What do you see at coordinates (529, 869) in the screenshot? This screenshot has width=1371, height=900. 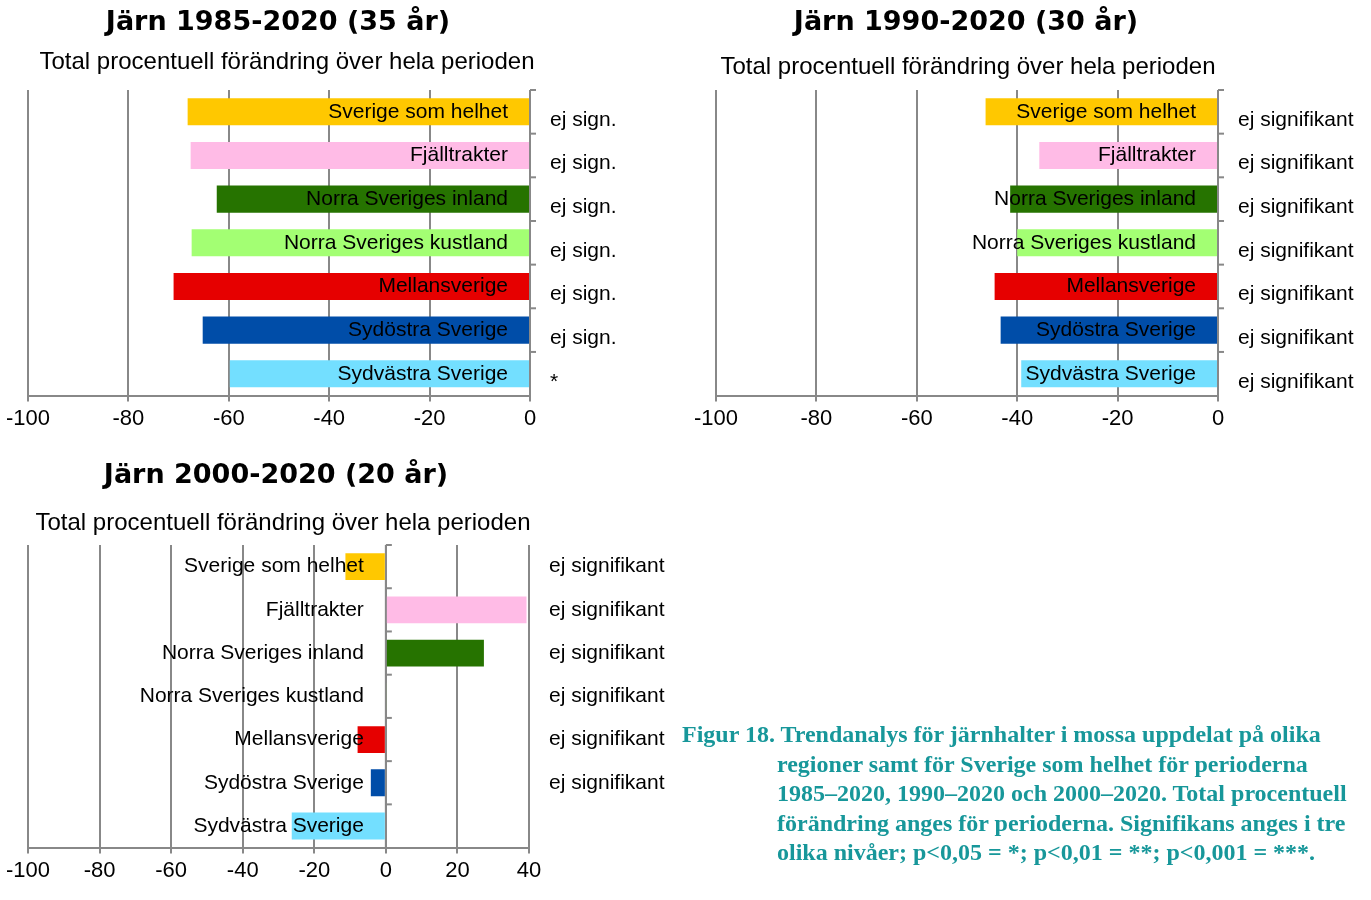 I see `x-tick-label: 40` at bounding box center [529, 869].